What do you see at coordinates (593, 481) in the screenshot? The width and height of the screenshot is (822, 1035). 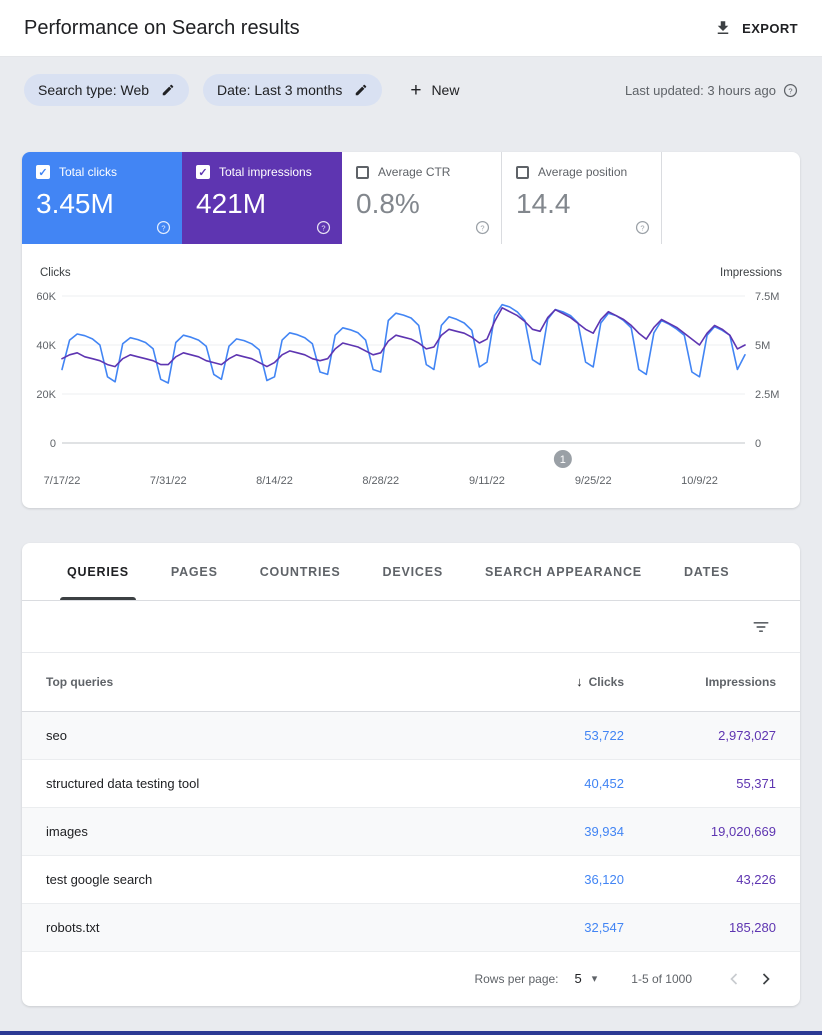 I see `svg-text: 9/25/22` at bounding box center [593, 481].